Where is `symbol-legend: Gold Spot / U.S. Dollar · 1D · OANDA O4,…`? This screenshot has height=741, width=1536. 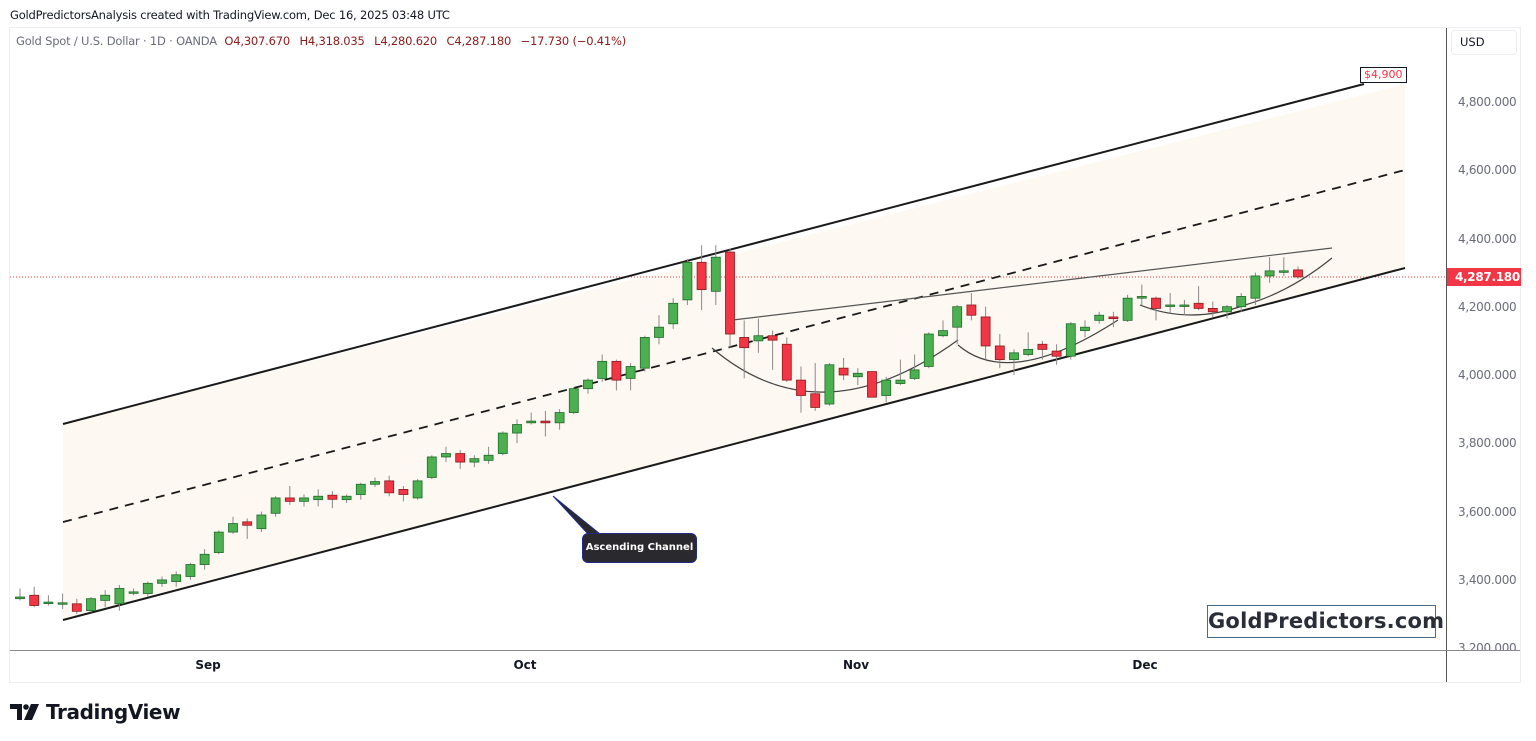
symbol-legend: Gold Spot / U.S. Dollar · 1D · OANDA O4,… is located at coordinates (324, 41).